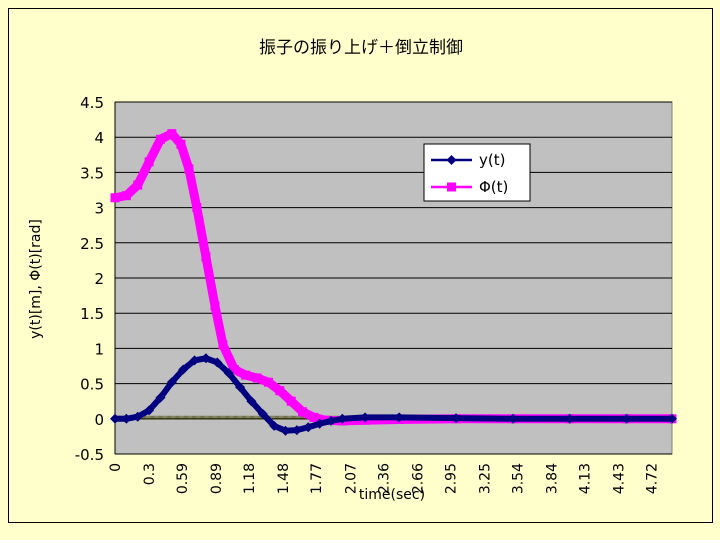 Image resolution: width=720 pixels, height=540 pixels. What do you see at coordinates (99, 279) in the screenshot?
I see `y-tick-label: 2` at bounding box center [99, 279].